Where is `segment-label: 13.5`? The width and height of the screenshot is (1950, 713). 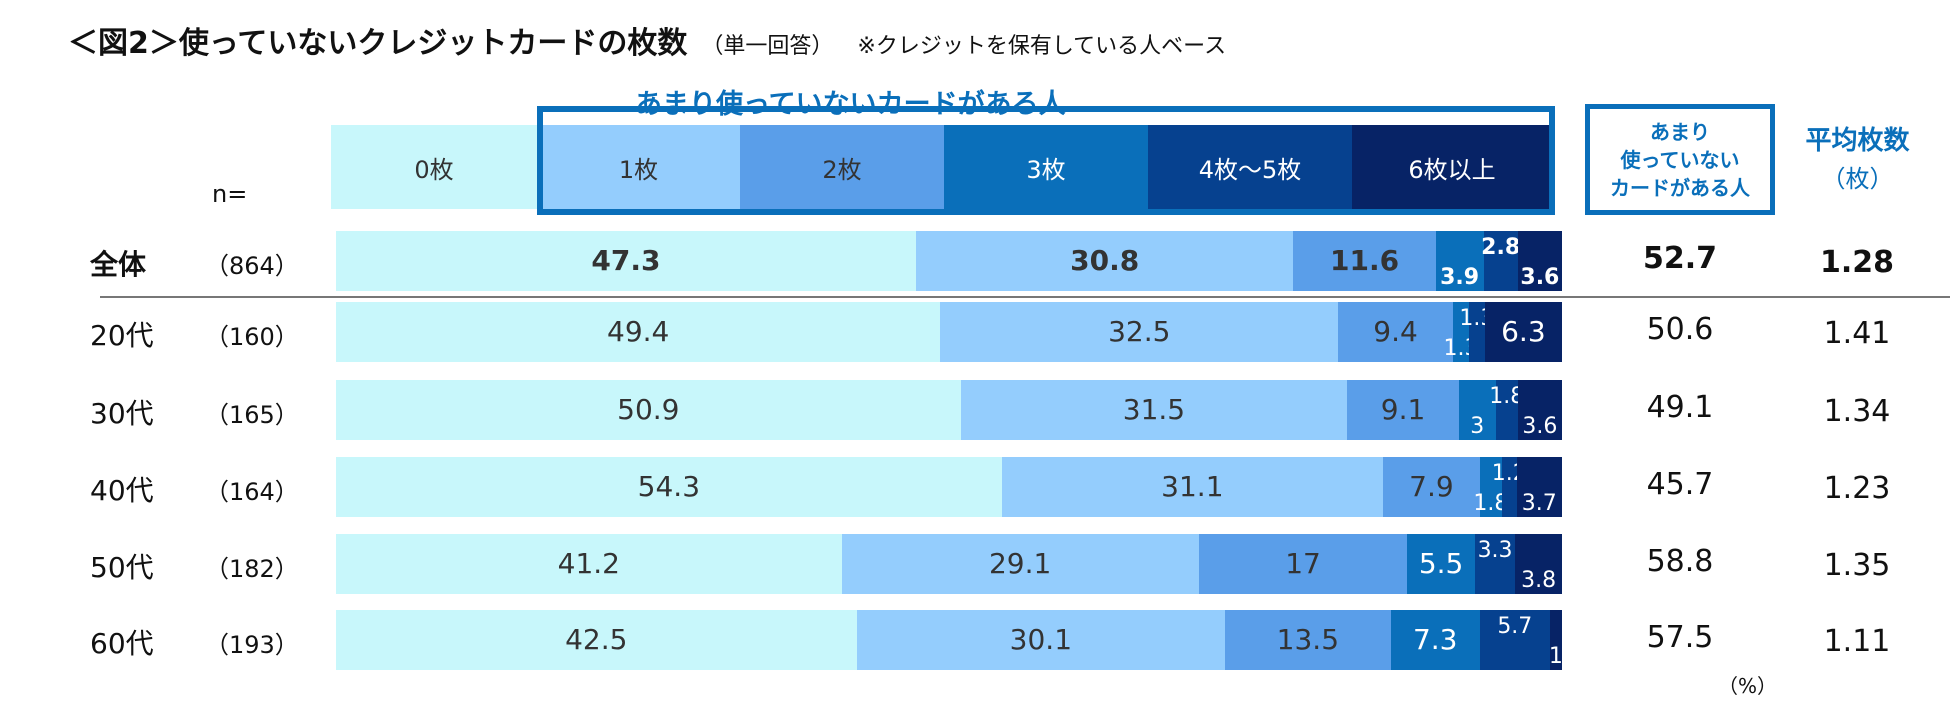
segment-label: 13.5 is located at coordinates (1308, 639).